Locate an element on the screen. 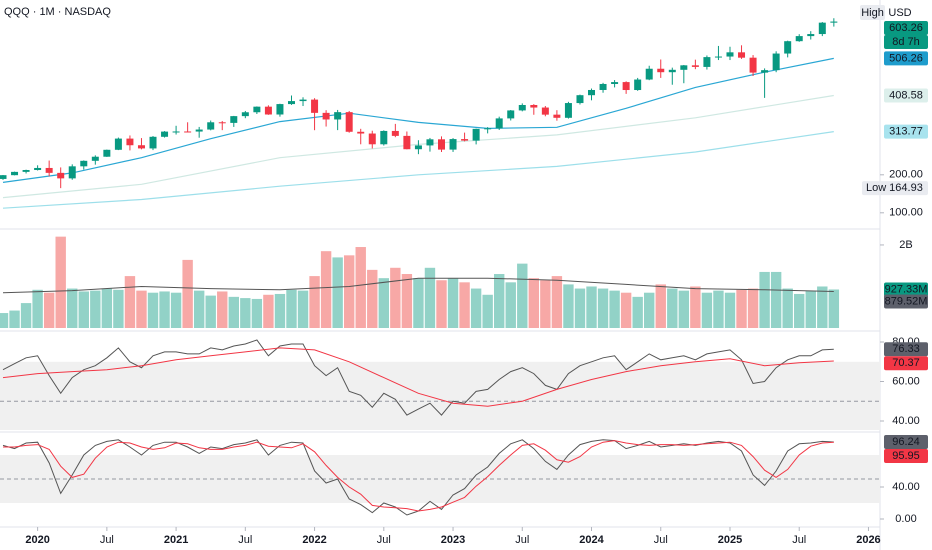  x-tick-label: 2023 is located at coordinates (453, 540).